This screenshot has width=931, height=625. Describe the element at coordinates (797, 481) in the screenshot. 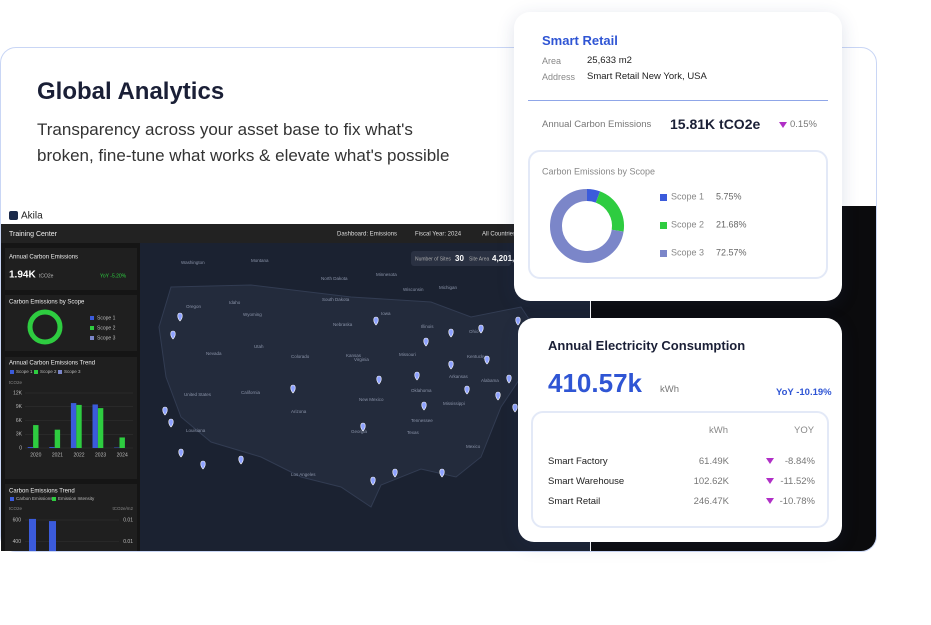

I see `row-yoy: -11.52%` at that location.